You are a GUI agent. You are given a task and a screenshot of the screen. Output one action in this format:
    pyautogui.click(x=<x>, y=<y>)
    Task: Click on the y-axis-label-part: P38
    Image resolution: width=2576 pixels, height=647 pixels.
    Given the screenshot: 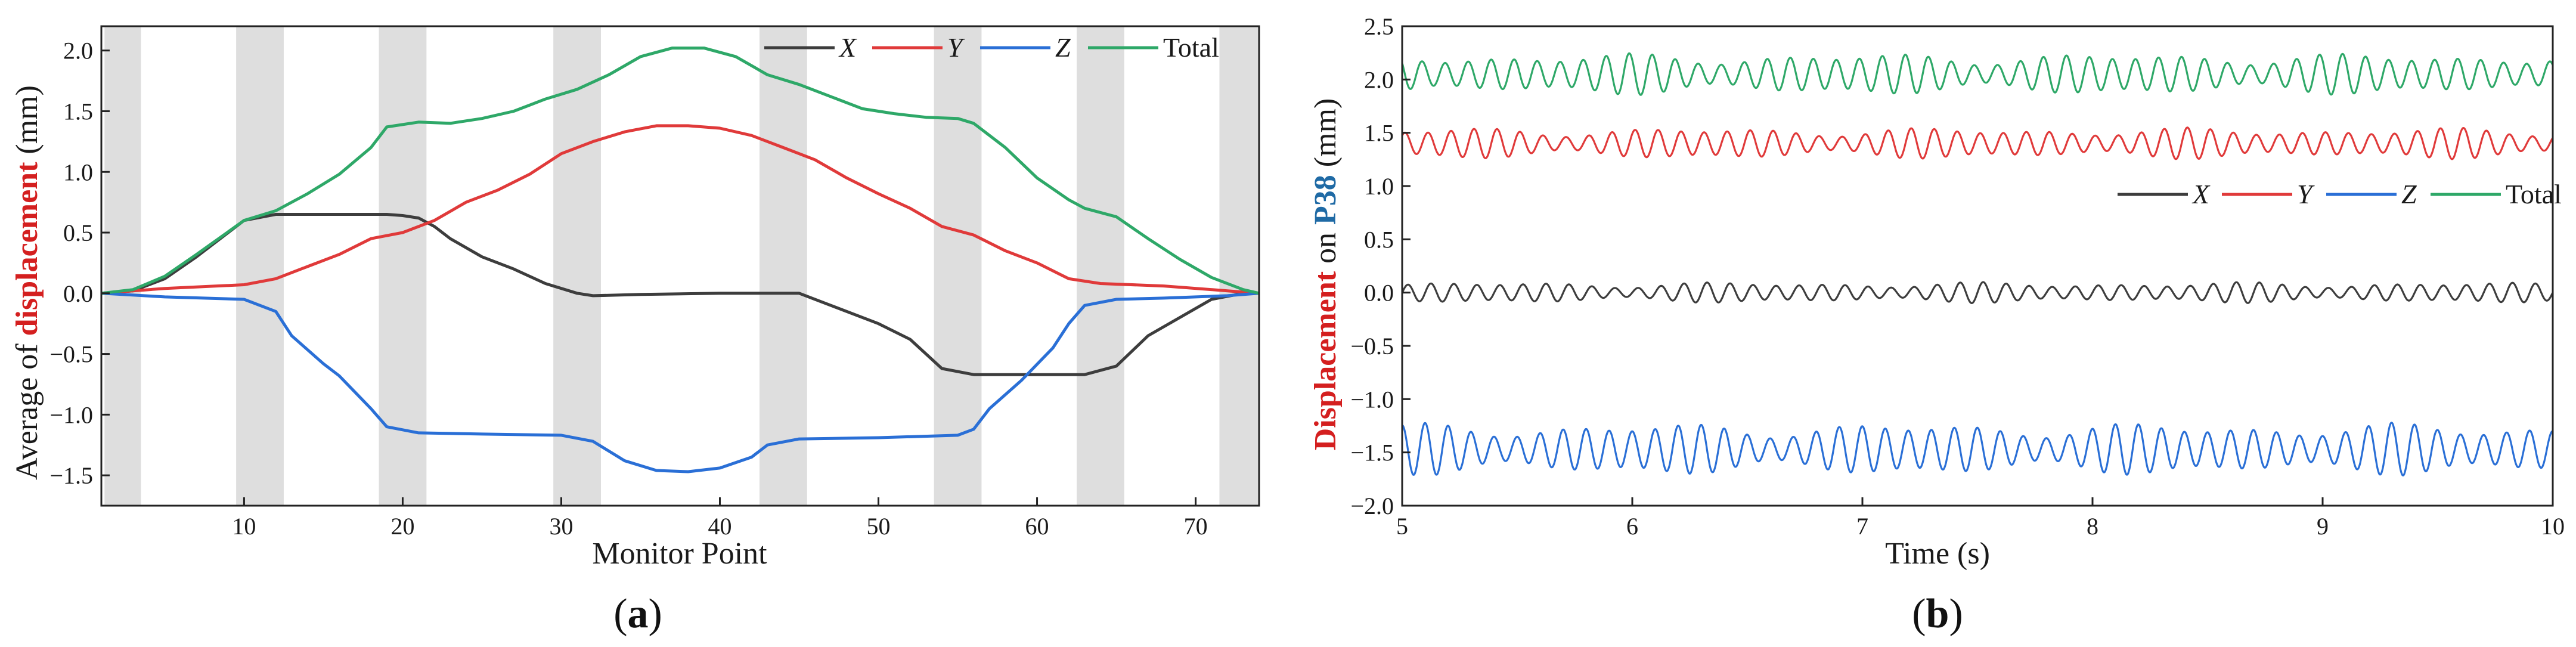 What is the action you would take?
    pyautogui.click(x=1326, y=200)
    